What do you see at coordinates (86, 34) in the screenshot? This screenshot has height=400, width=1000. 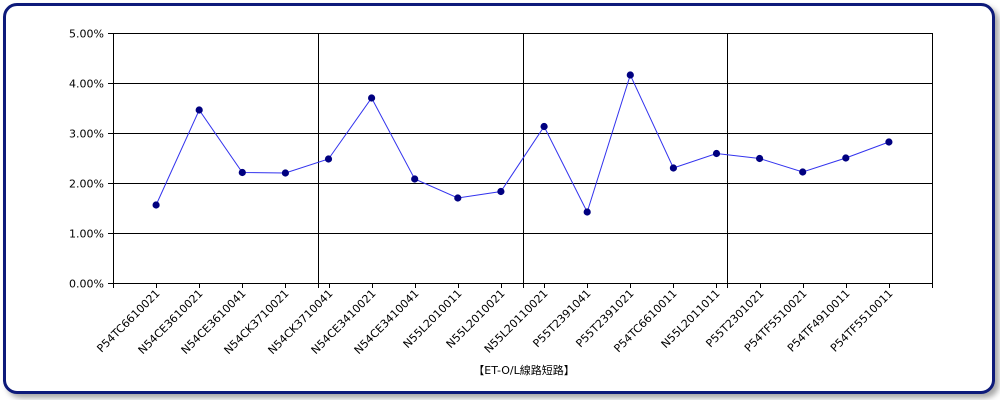 I see `y-tick-label: 5.00%` at bounding box center [86, 34].